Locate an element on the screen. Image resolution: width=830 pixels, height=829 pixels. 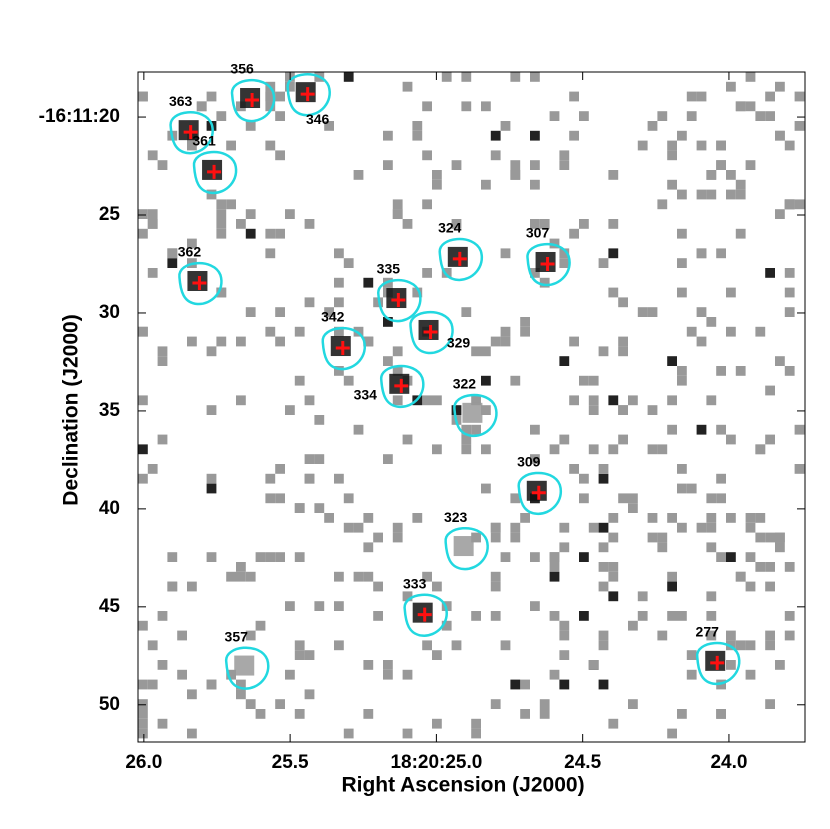
source-cross is located at coordinates (459, 258).